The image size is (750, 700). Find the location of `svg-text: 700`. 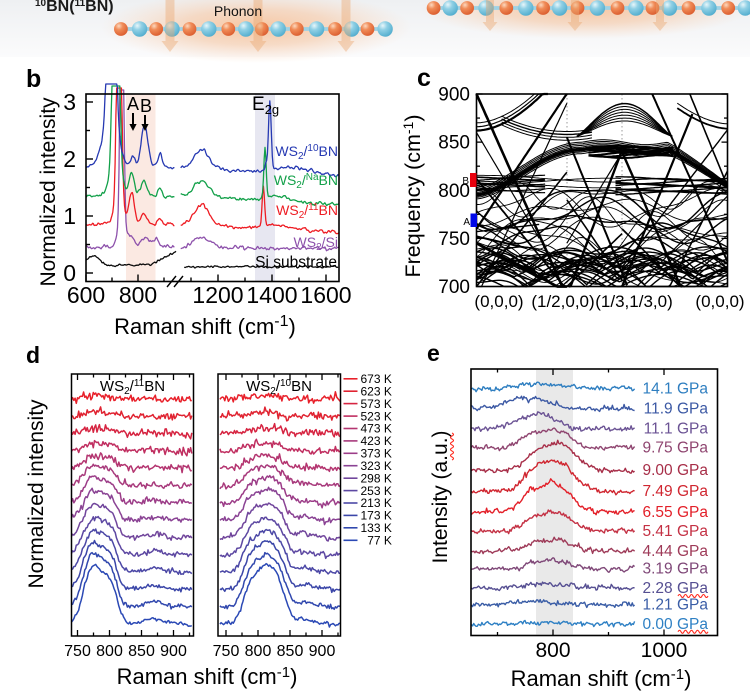

svg-text: 700 is located at coordinates (454, 287).